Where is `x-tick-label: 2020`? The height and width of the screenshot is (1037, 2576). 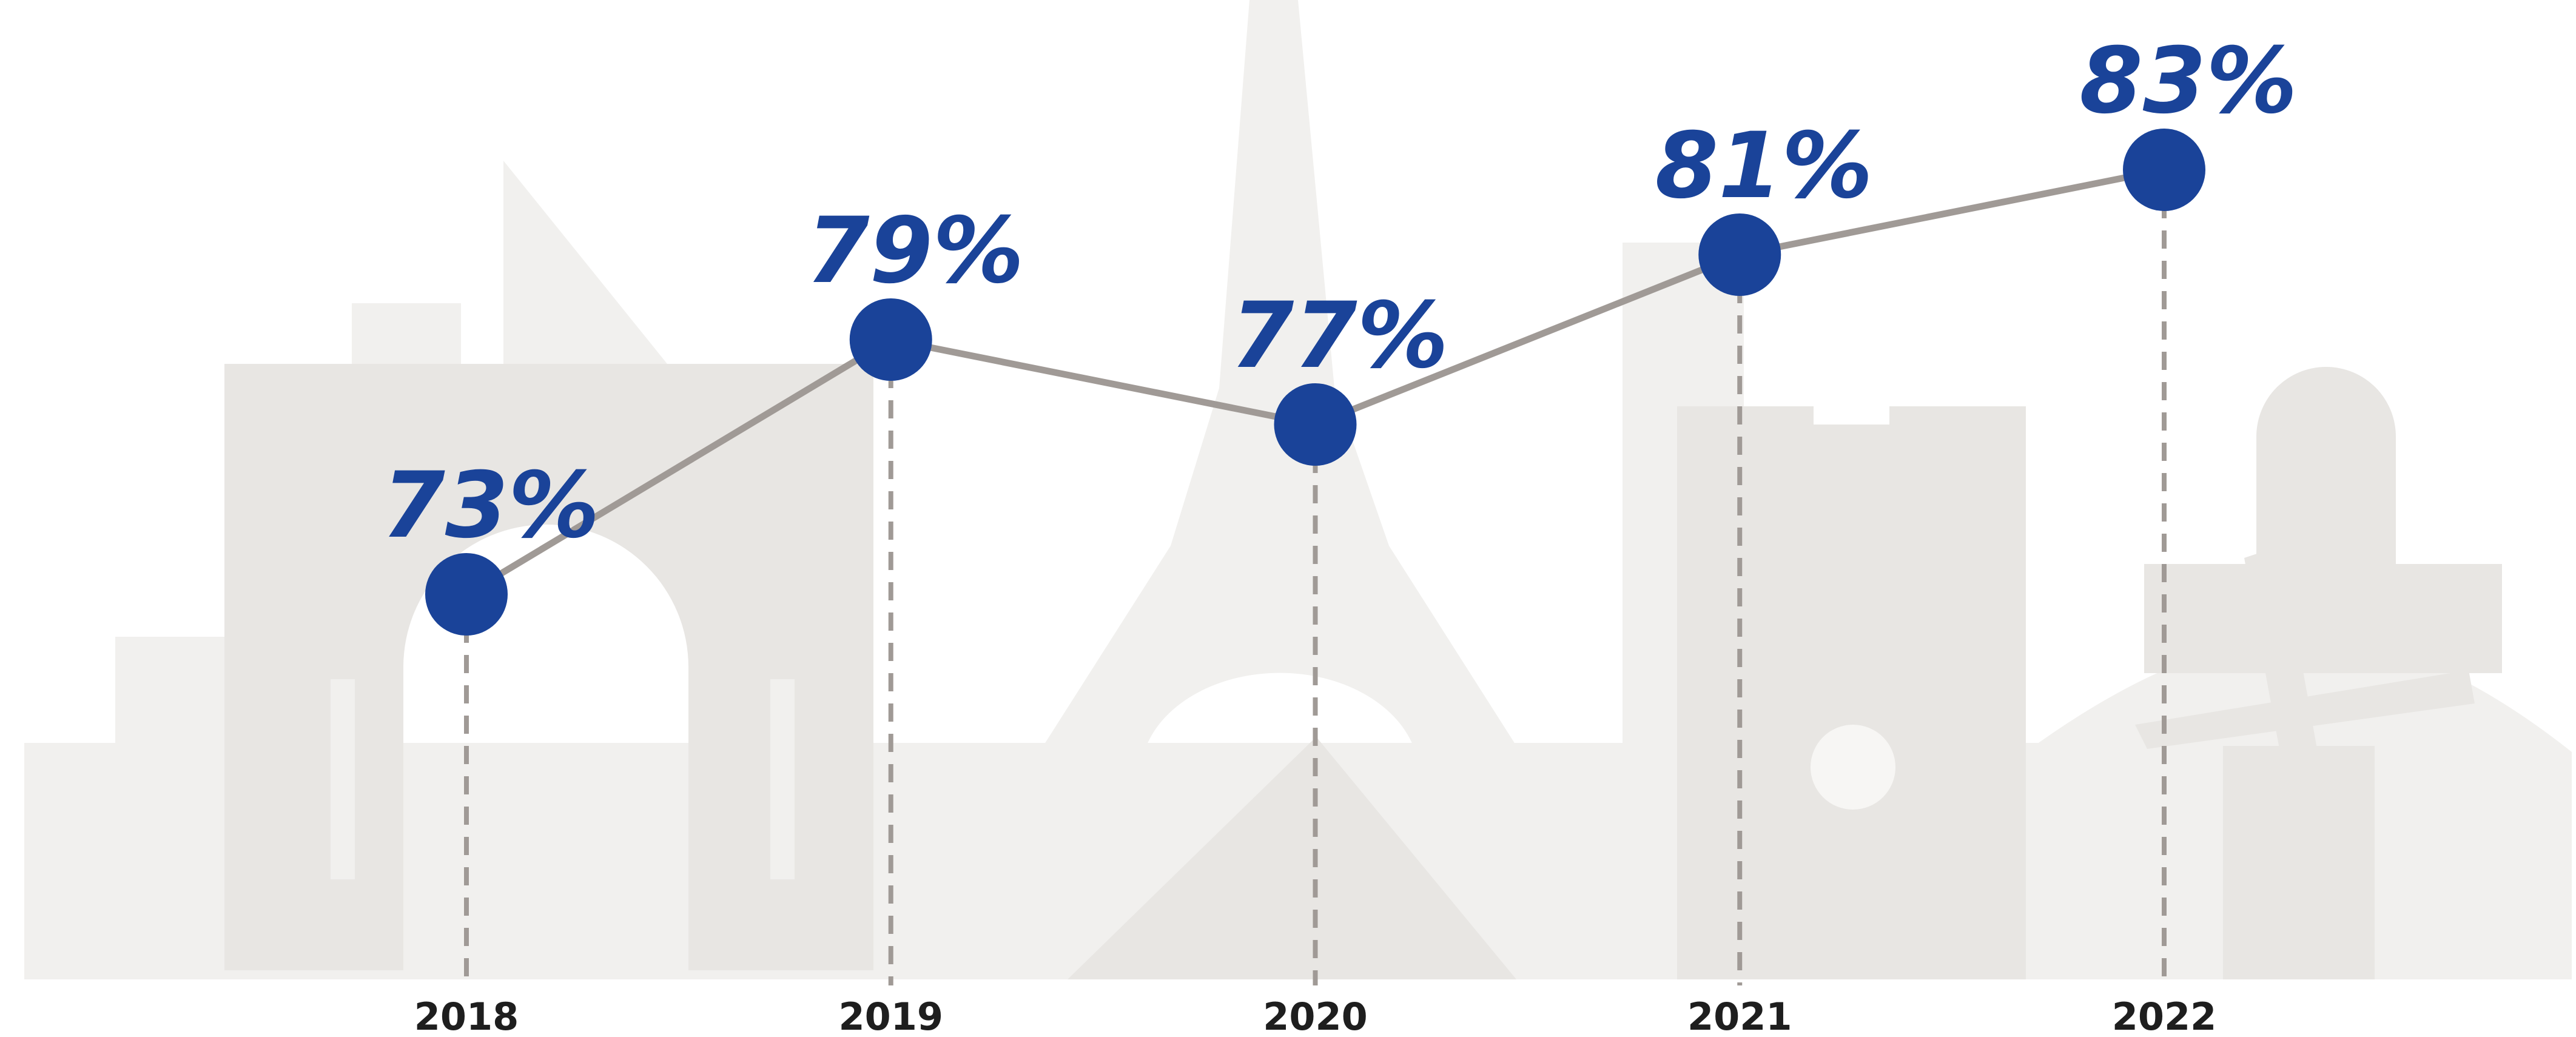 x-tick-label: 2020 is located at coordinates (1315, 1016).